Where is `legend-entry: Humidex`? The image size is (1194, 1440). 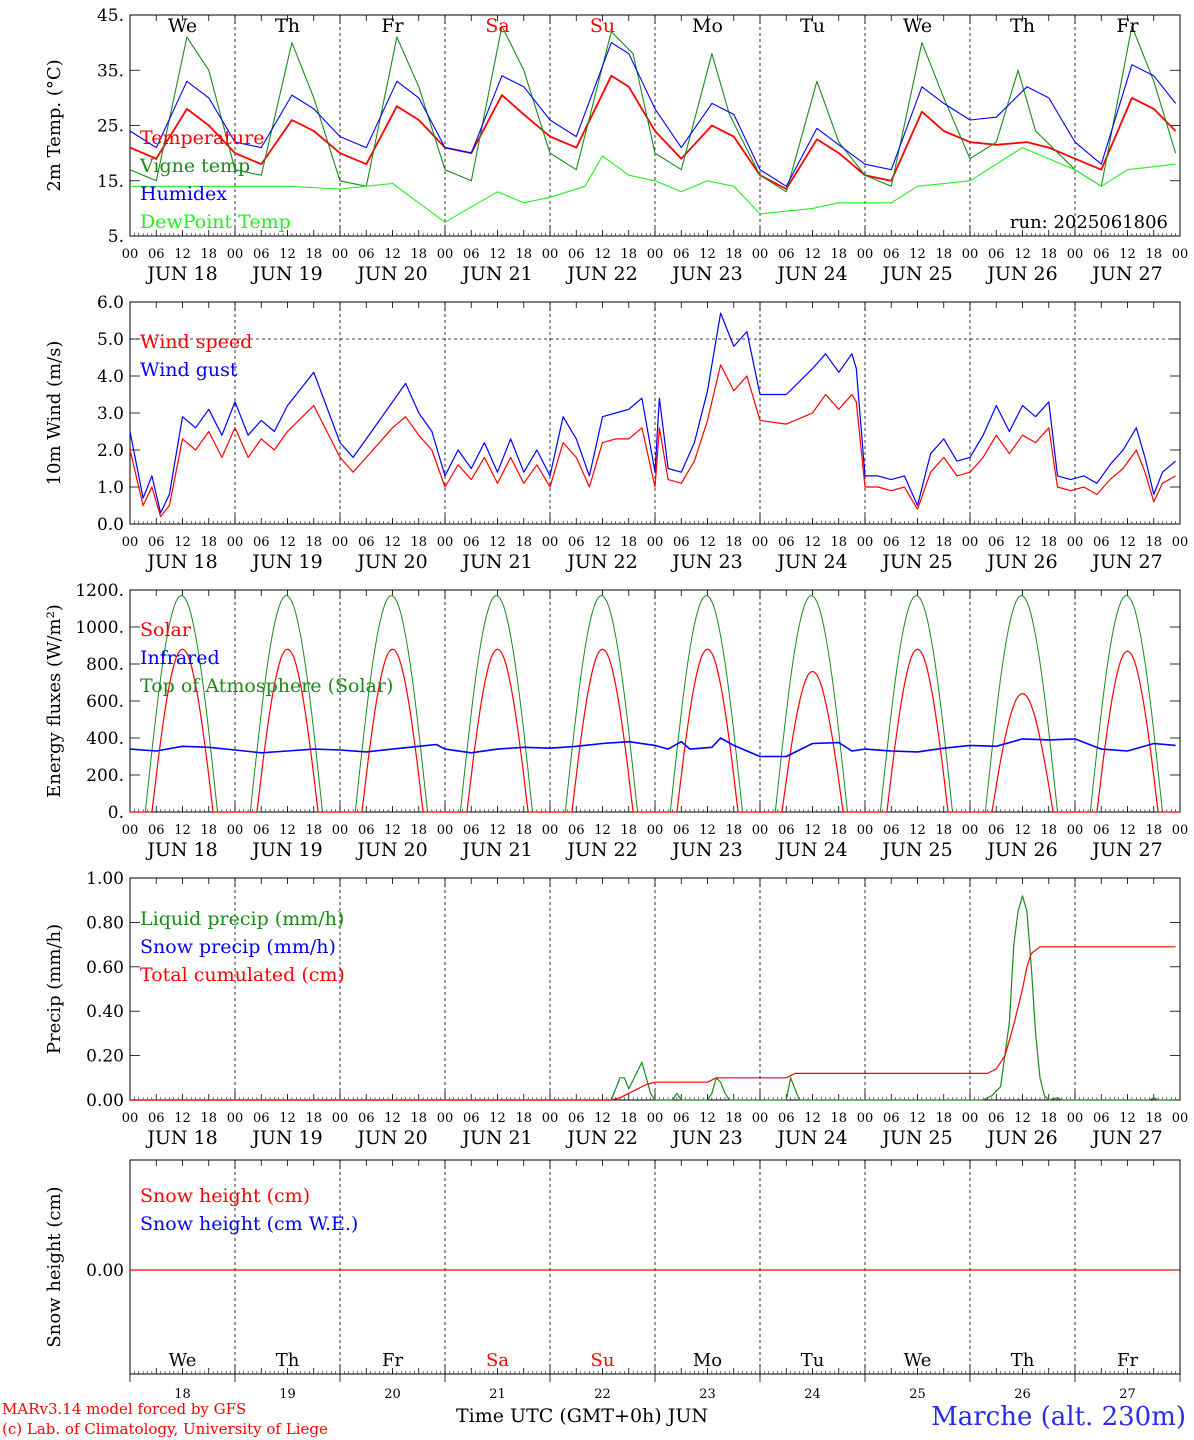 legend-entry: Humidex is located at coordinates (183, 194).